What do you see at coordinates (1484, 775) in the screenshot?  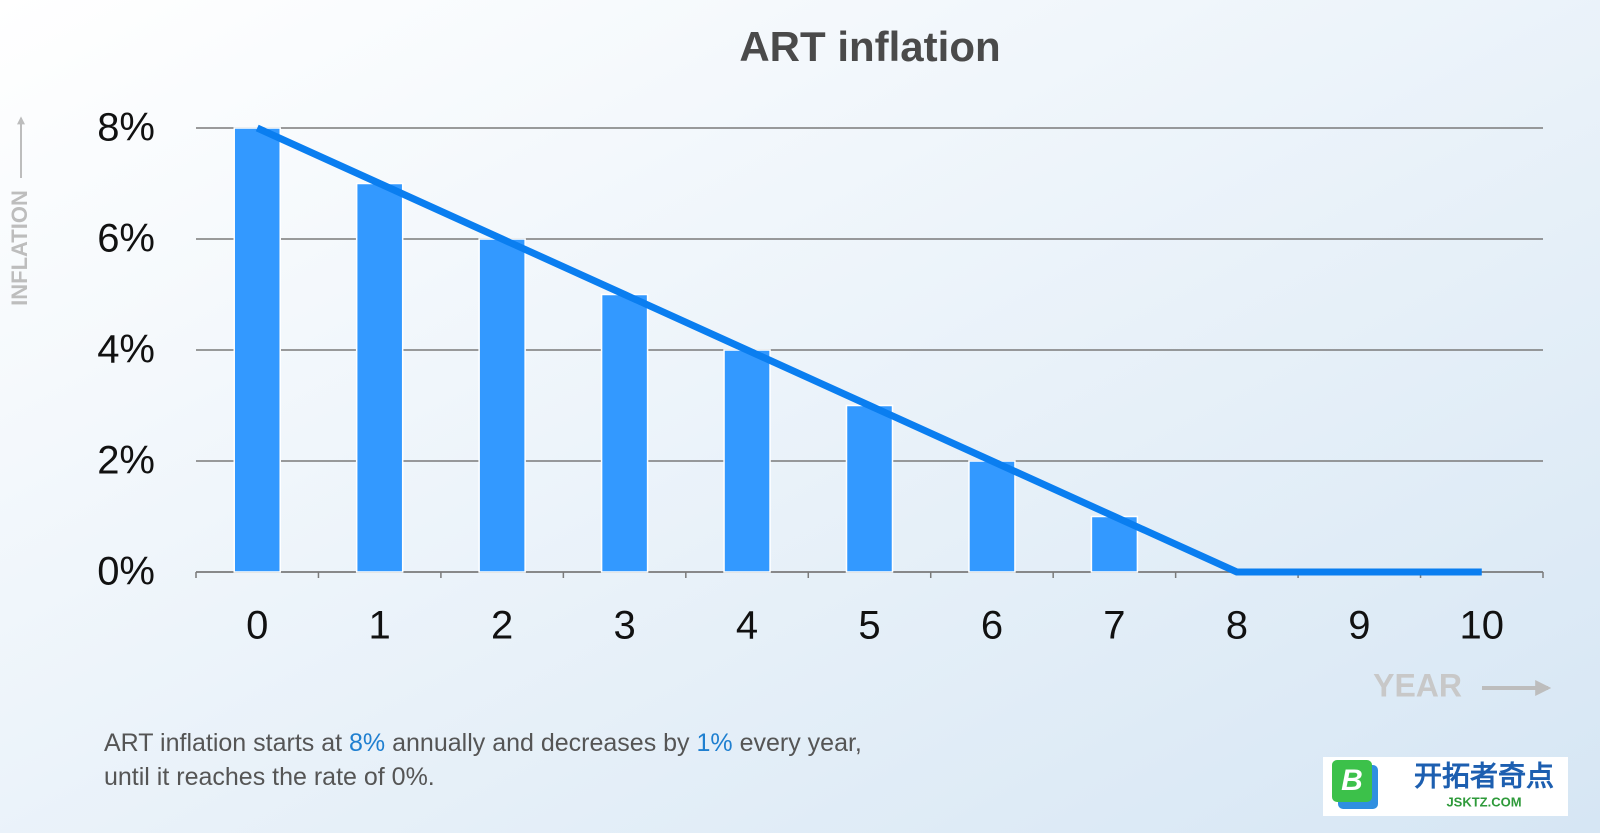 I see `watermark-name: 开拓者奇点` at bounding box center [1484, 775].